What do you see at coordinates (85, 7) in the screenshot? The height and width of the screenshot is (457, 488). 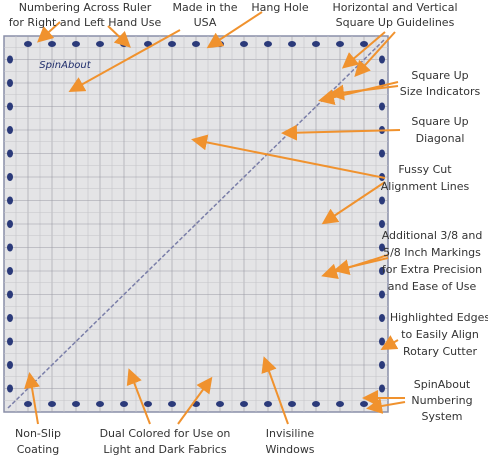 I see `callout-label: Numbering Across Ruler` at bounding box center [85, 7].